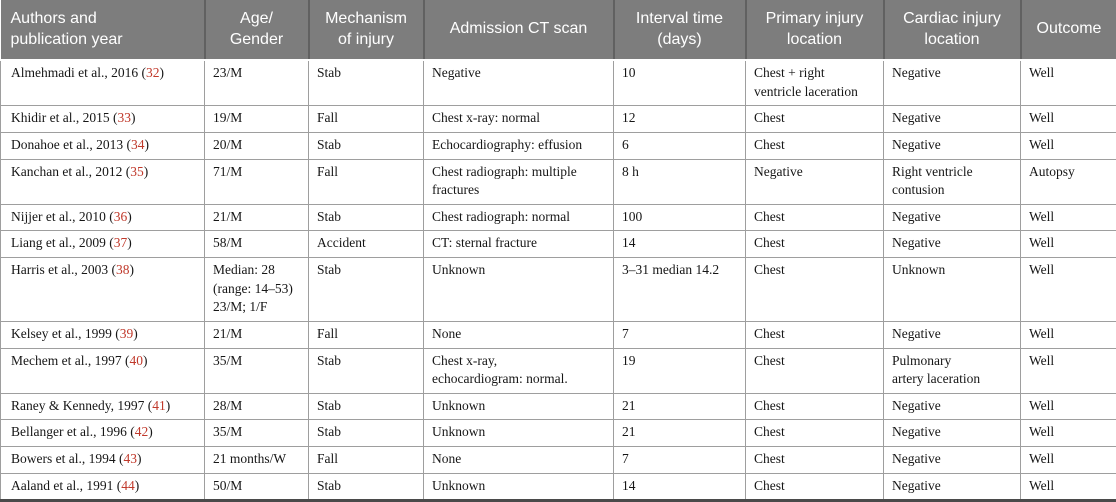  I want to click on cell-age-gender: 23/M, so click(257, 83).